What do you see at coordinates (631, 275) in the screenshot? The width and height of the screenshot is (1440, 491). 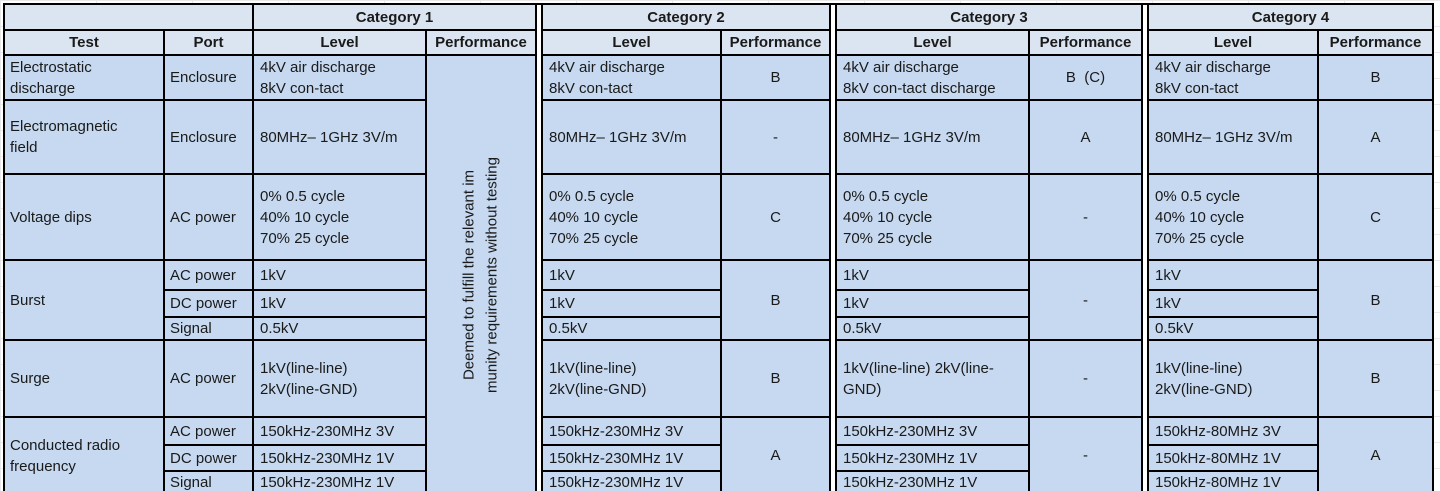 I see `cell-burst-cat2-level-ac: 1kV` at bounding box center [631, 275].